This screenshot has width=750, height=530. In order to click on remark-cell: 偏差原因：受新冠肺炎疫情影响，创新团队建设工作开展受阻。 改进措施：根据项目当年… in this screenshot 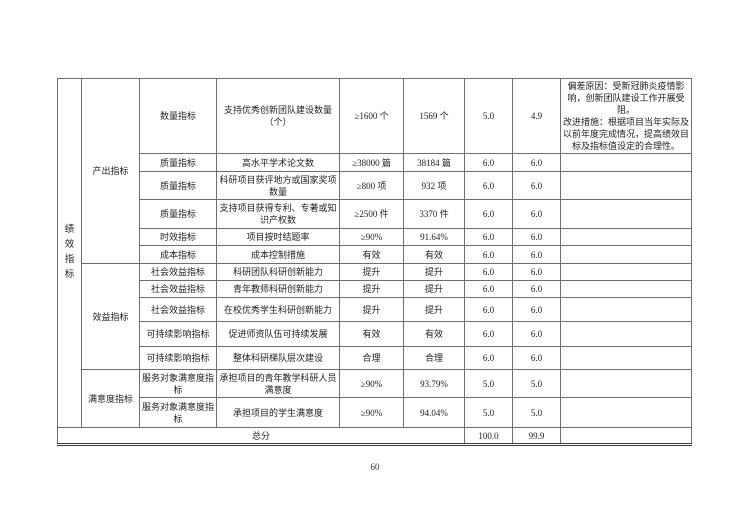, I will do `click(626, 116)`.